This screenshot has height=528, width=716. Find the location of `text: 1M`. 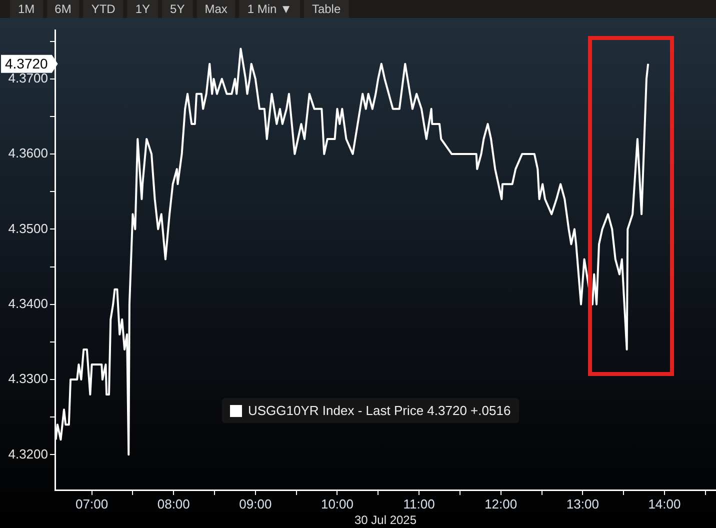

text: 1M is located at coordinates (26, 9).